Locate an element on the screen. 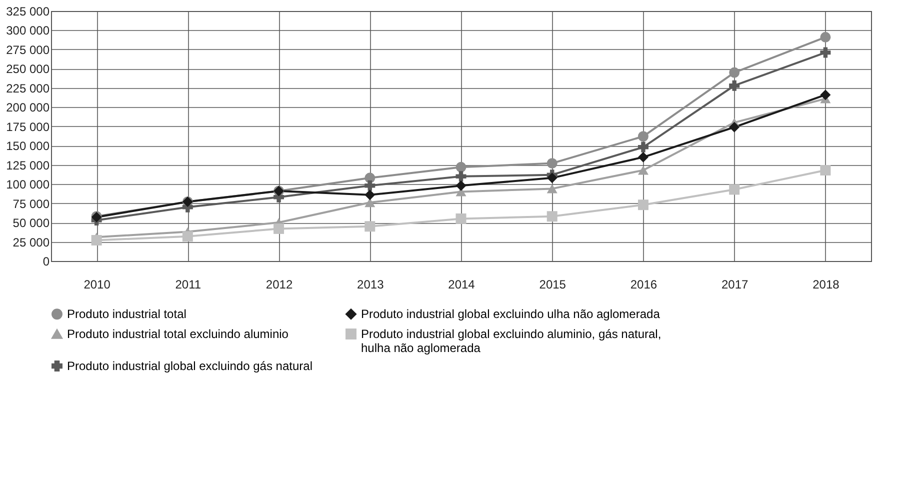 The width and height of the screenshot is (907, 500). x-tick-label: 2015 is located at coordinates (552, 285).